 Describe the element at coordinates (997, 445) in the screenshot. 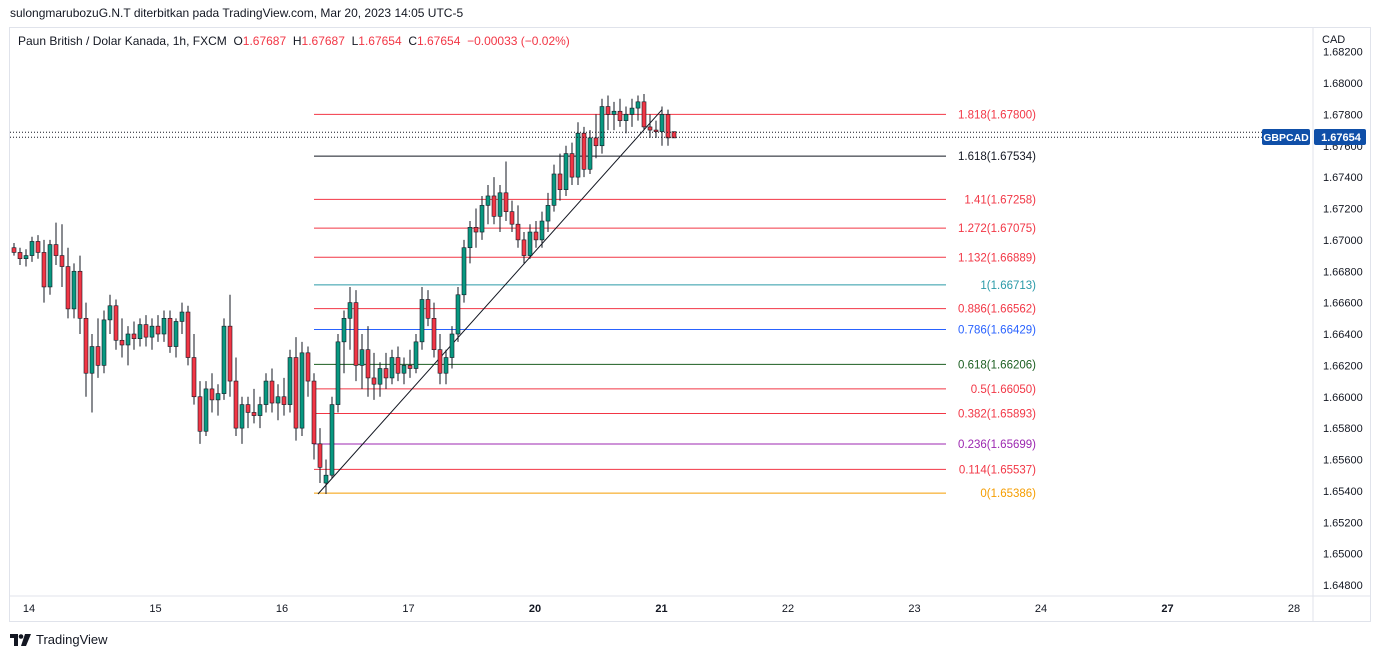

I see `fib-level-label: 0.236(1.65699)` at that location.